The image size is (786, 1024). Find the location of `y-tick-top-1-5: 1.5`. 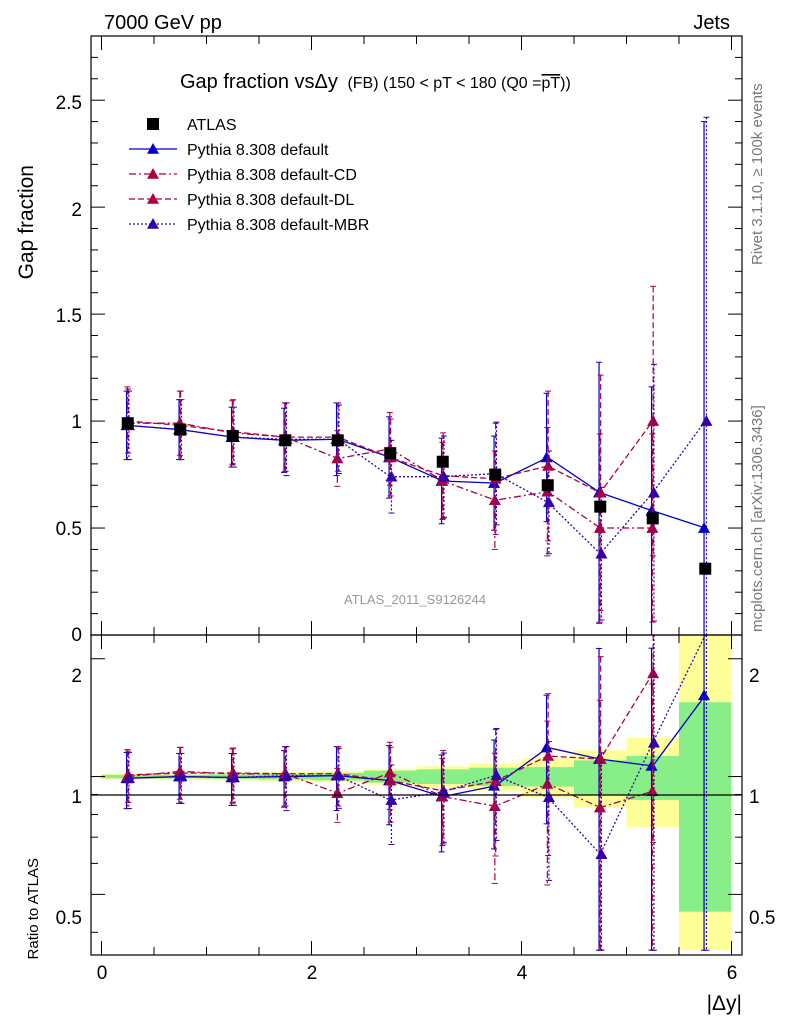

y-tick-top-1-5: 1.5 is located at coordinates (69, 316).